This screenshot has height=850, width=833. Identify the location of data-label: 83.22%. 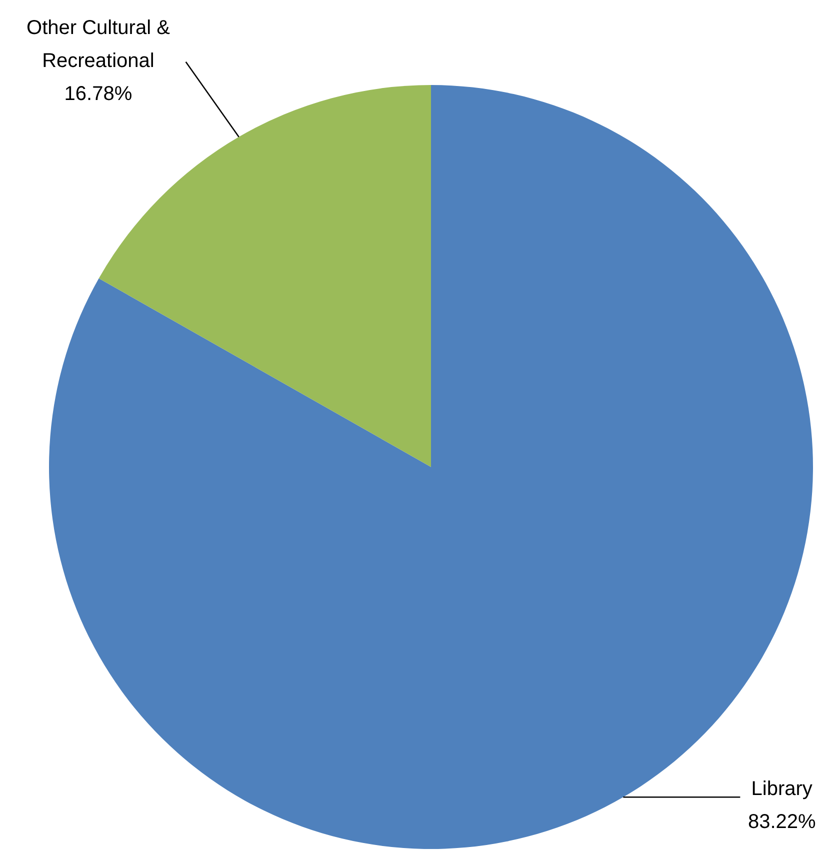
(782, 821).